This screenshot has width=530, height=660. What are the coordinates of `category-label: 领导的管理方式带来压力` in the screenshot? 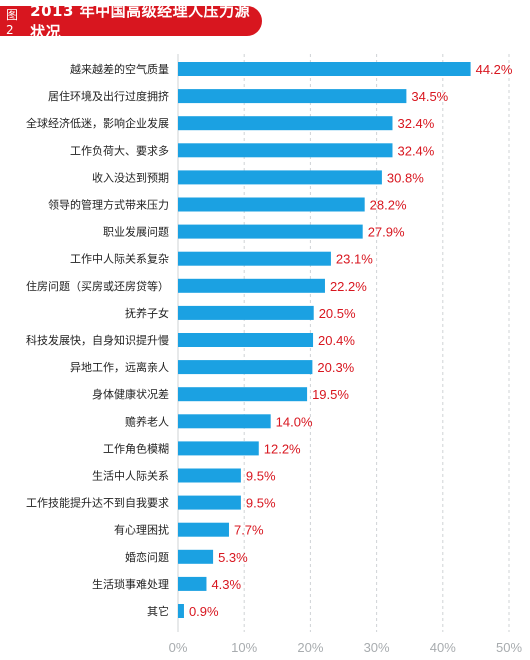 It's located at (108, 205).